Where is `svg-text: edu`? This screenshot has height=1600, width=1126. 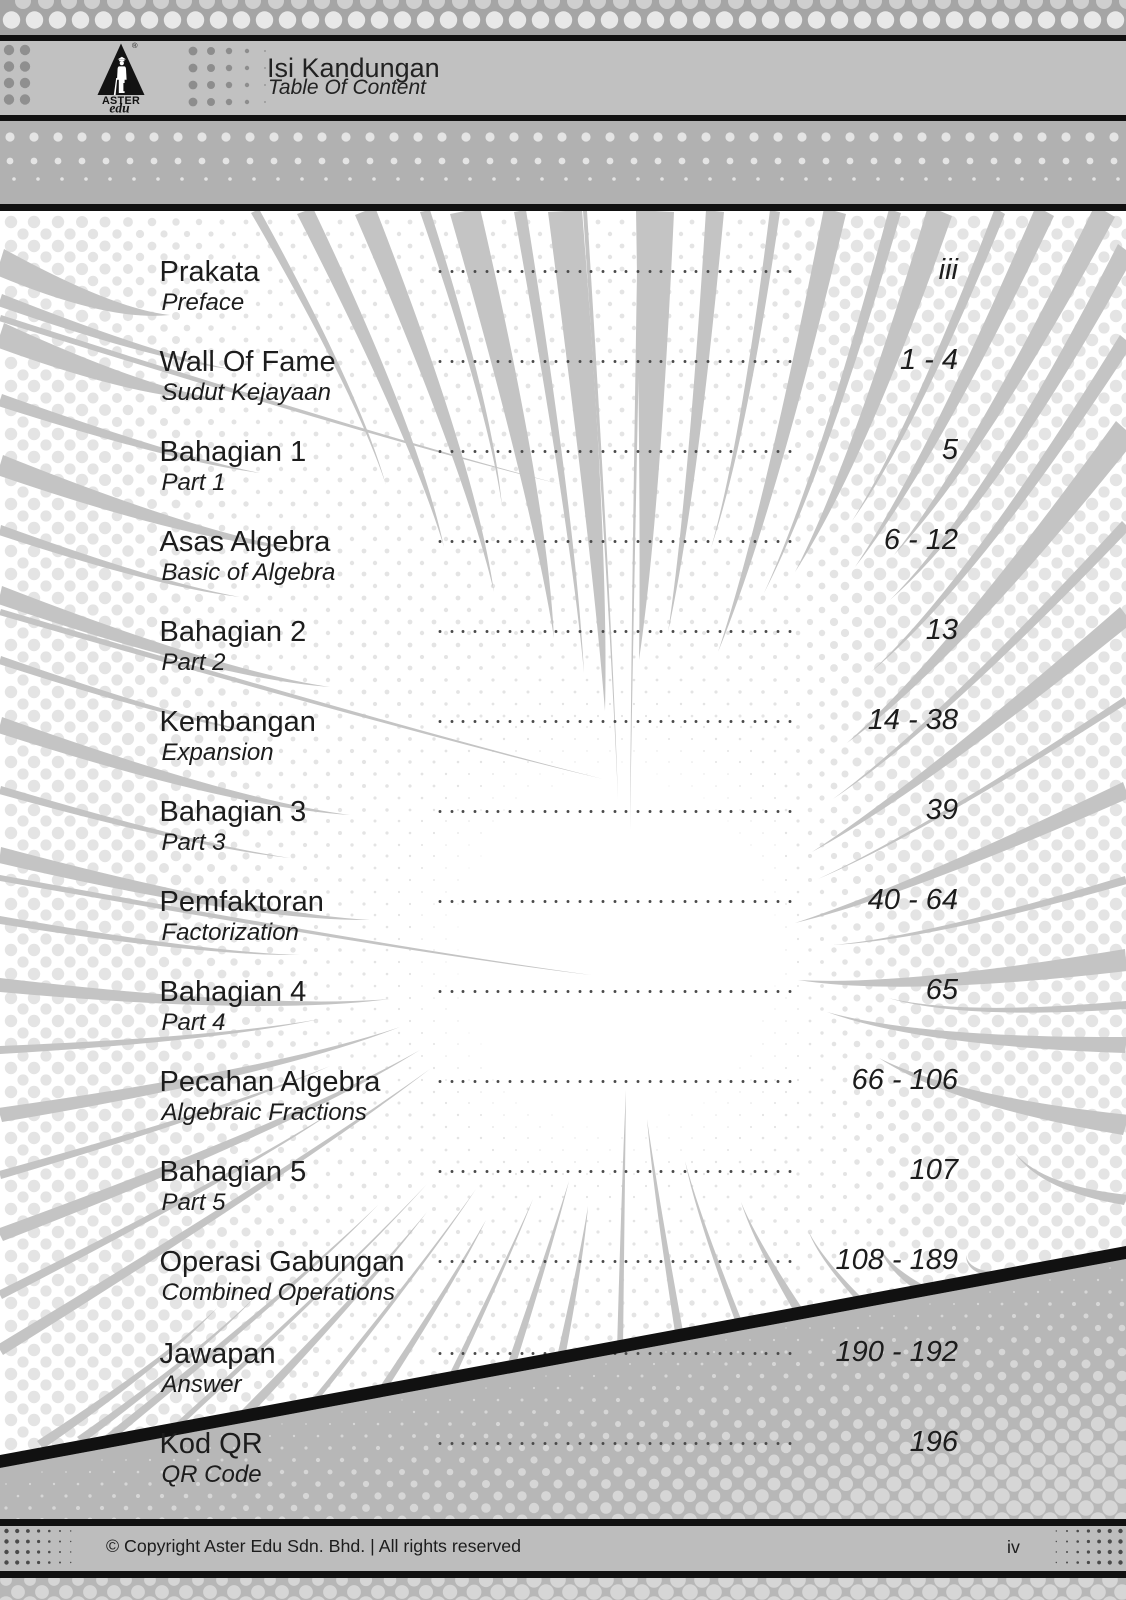 svg-text: edu is located at coordinates (119, 108).